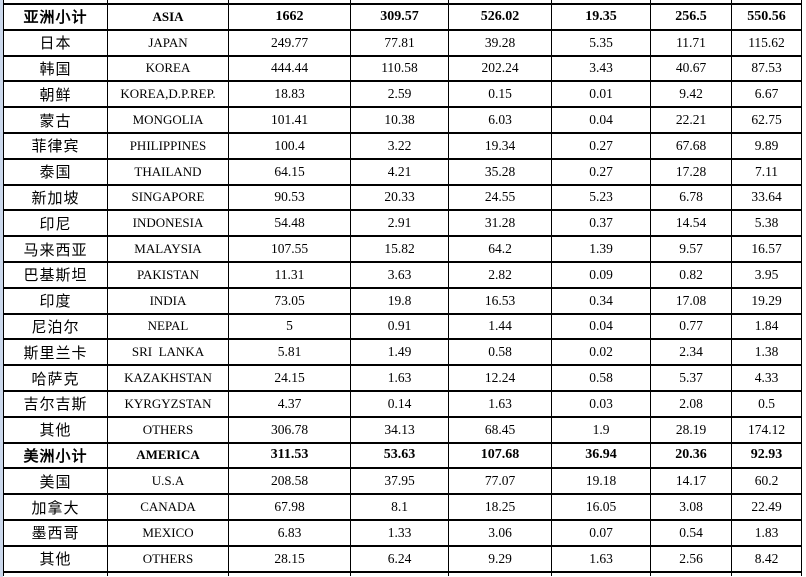 The height and width of the screenshot is (577, 806). I want to click on value-cell: 0.09, so click(601, 274).